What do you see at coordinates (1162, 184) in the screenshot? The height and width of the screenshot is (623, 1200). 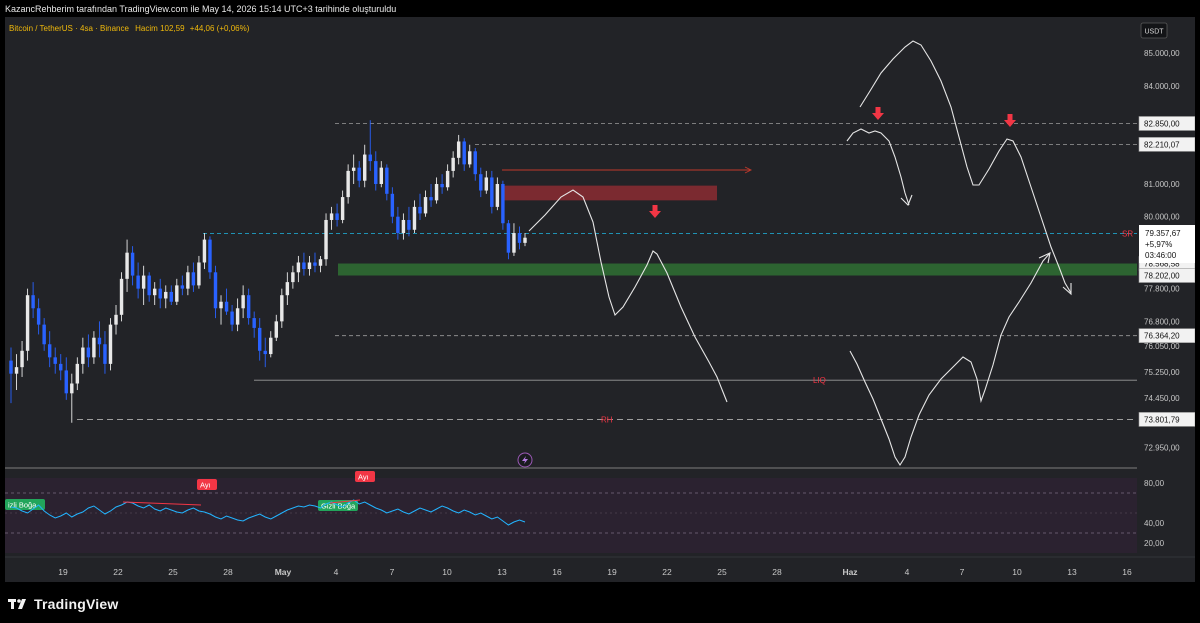 I see `price-tick: 81.000,00` at bounding box center [1162, 184].